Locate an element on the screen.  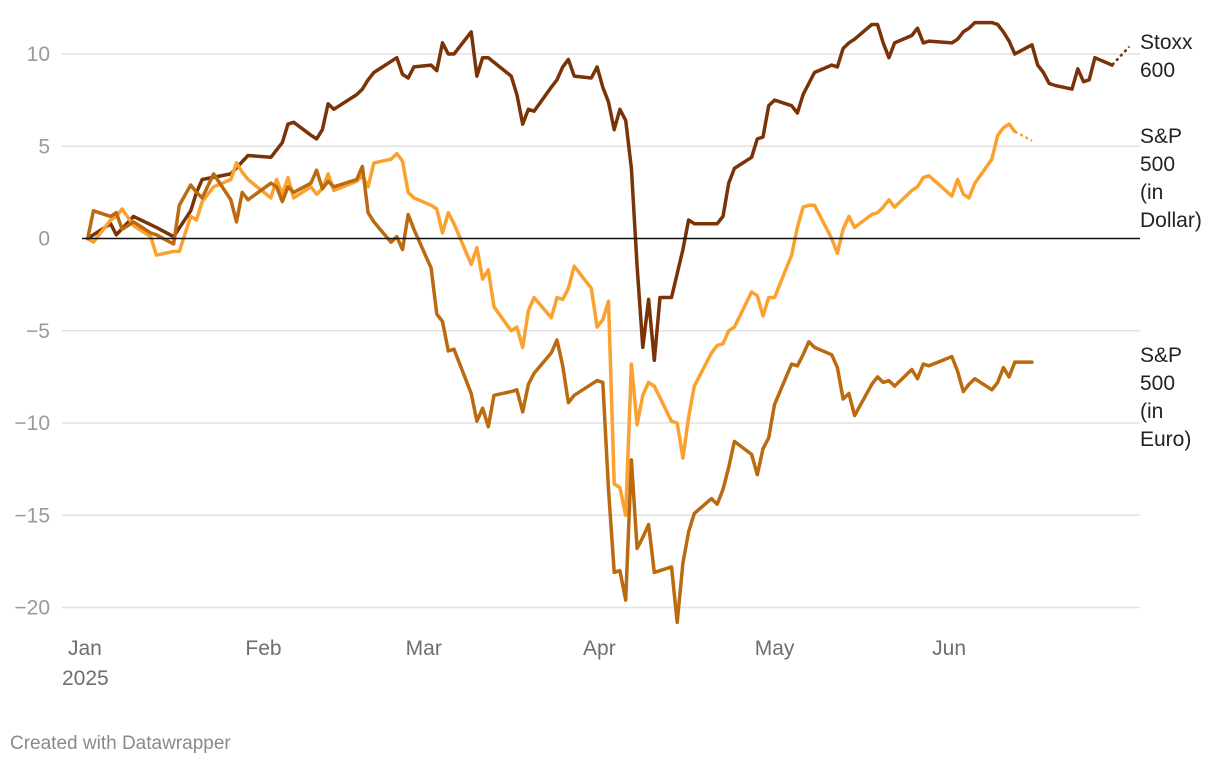
y-tick-label: −5 is located at coordinates (38, 331).